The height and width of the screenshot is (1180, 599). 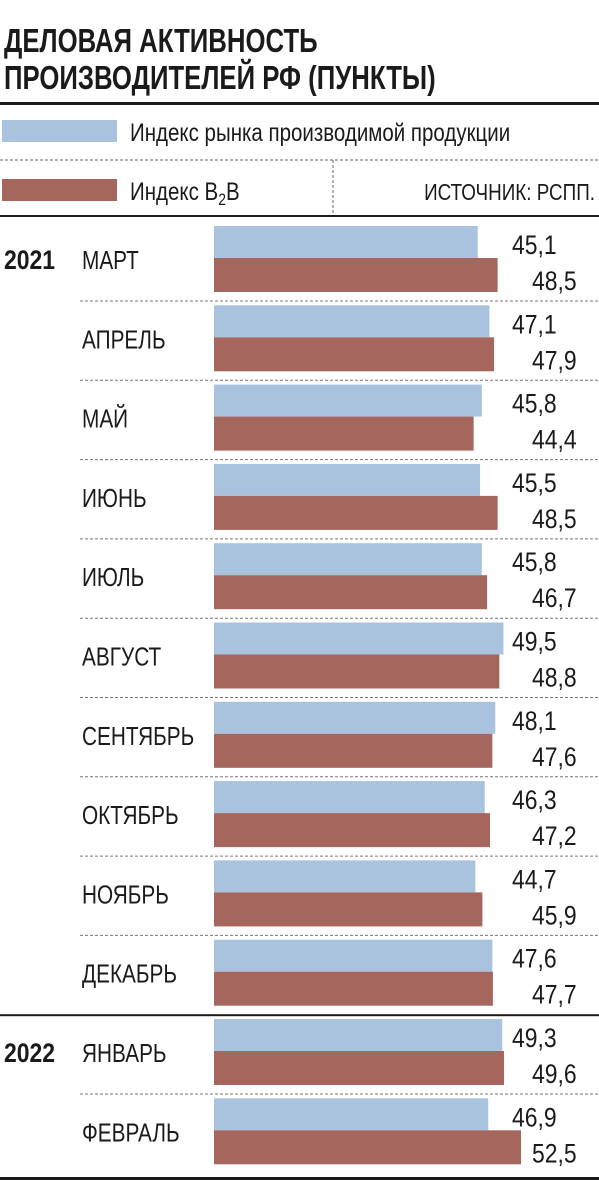 What do you see at coordinates (130, 815) in the screenshot?
I see `category-label: ОКТЯБРЬ` at bounding box center [130, 815].